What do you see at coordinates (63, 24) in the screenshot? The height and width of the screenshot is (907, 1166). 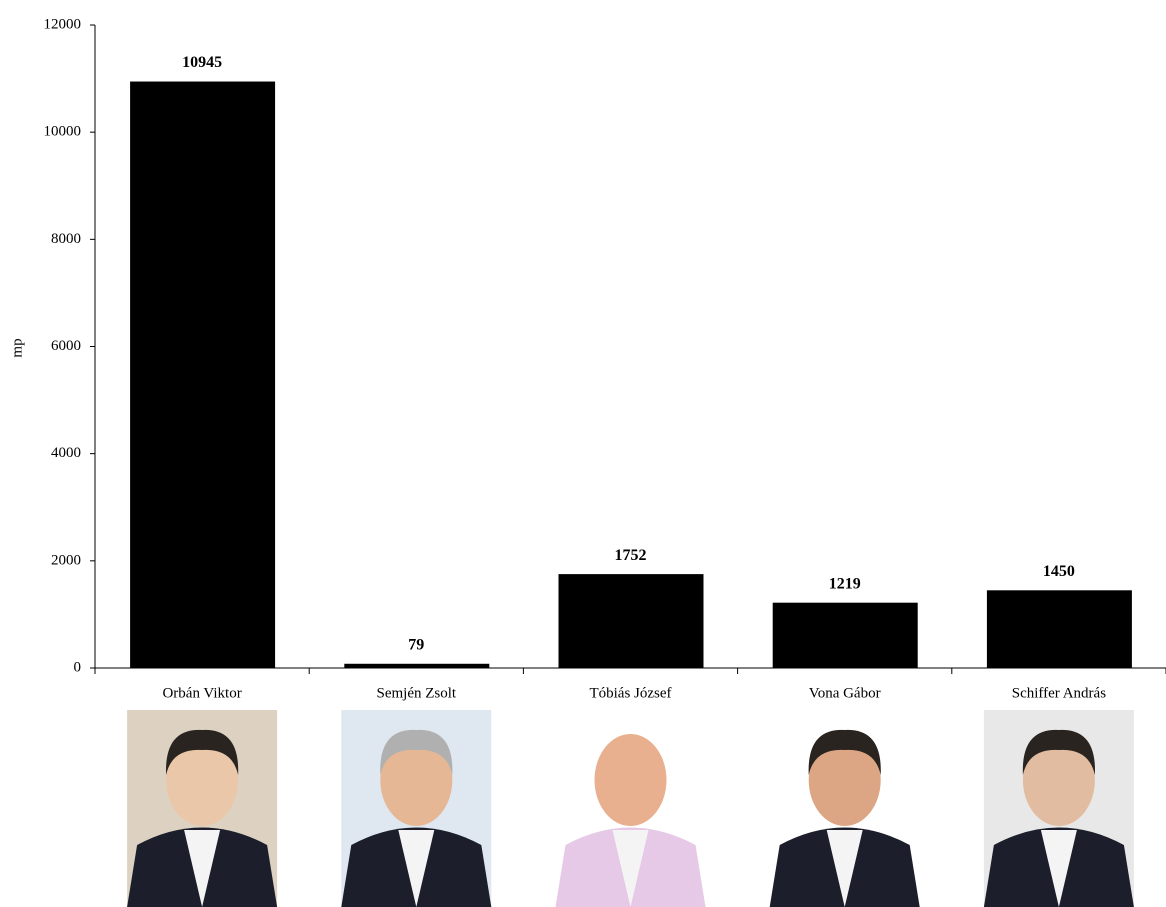 I see `y-tick-label: 12000` at bounding box center [63, 24].